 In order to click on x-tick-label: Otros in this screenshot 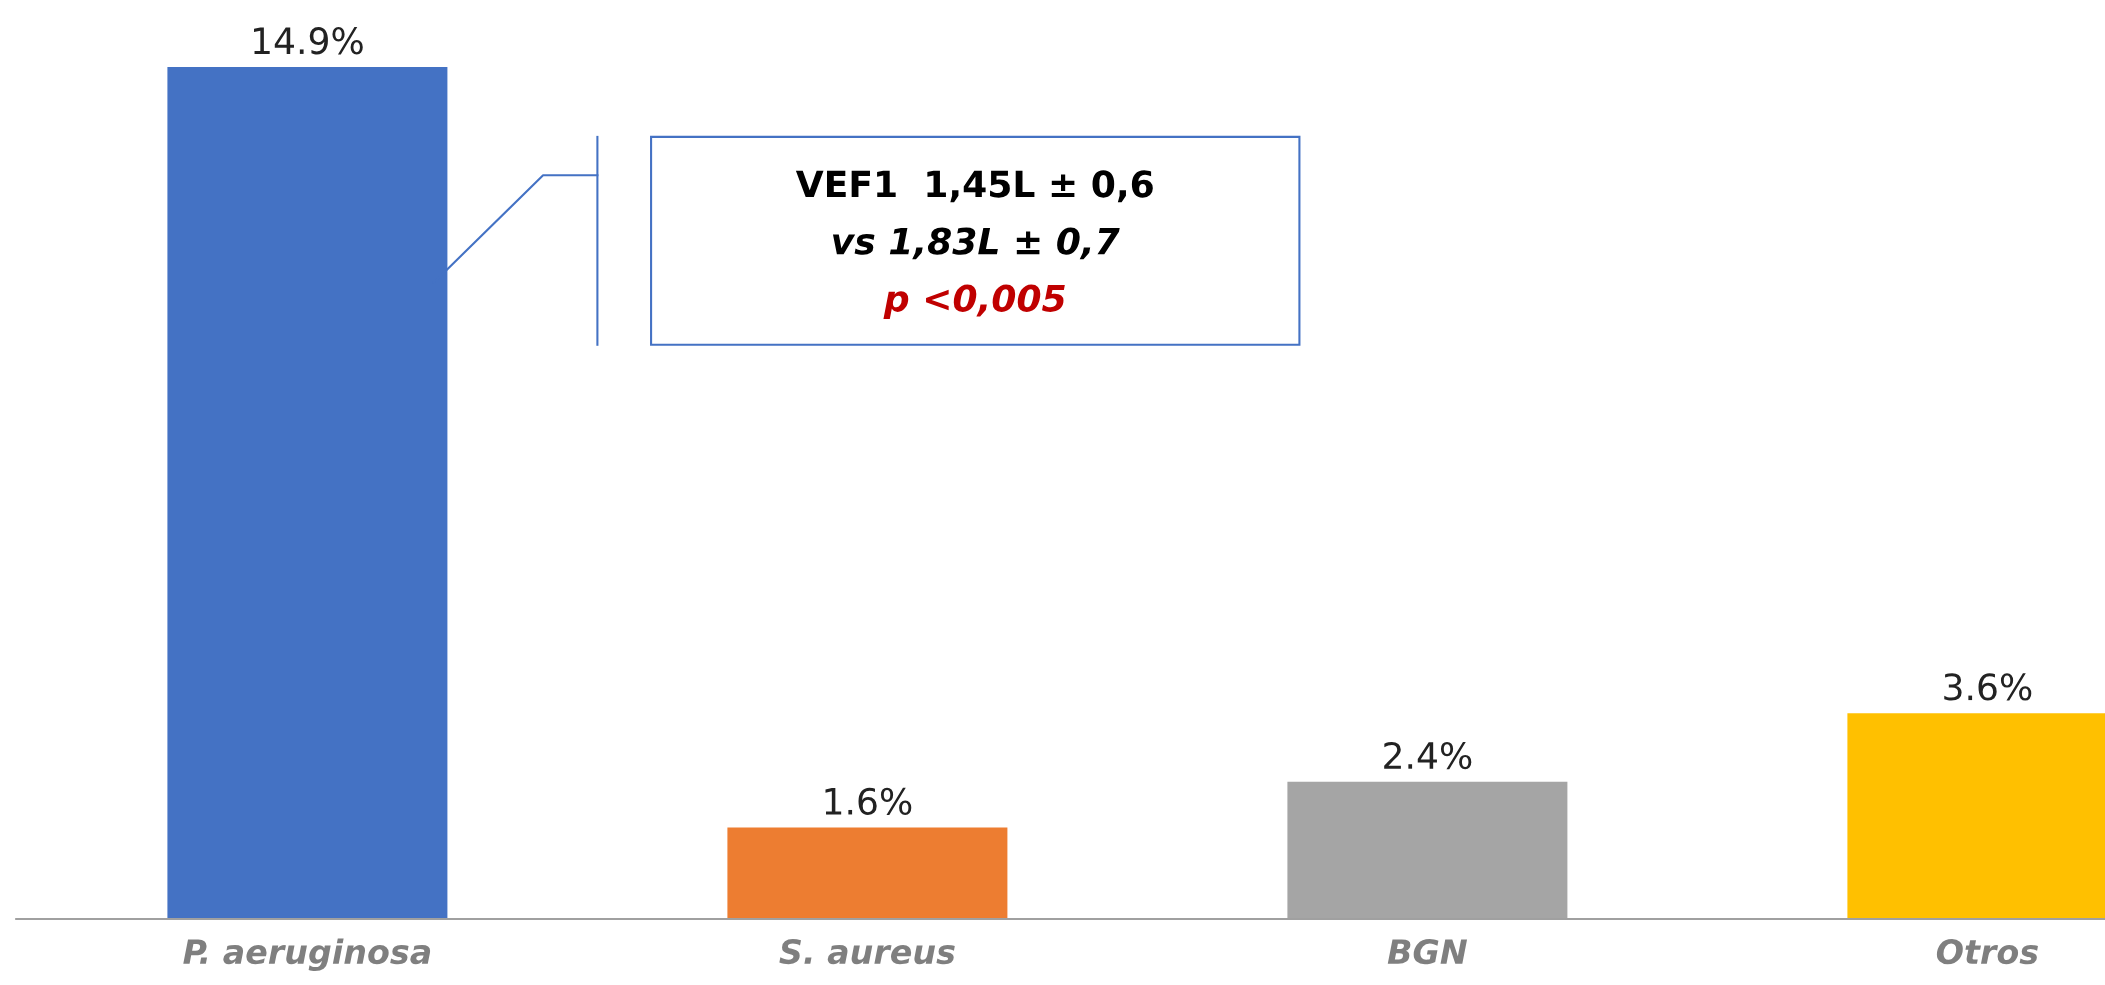, I will do `click(1987, 952)`.